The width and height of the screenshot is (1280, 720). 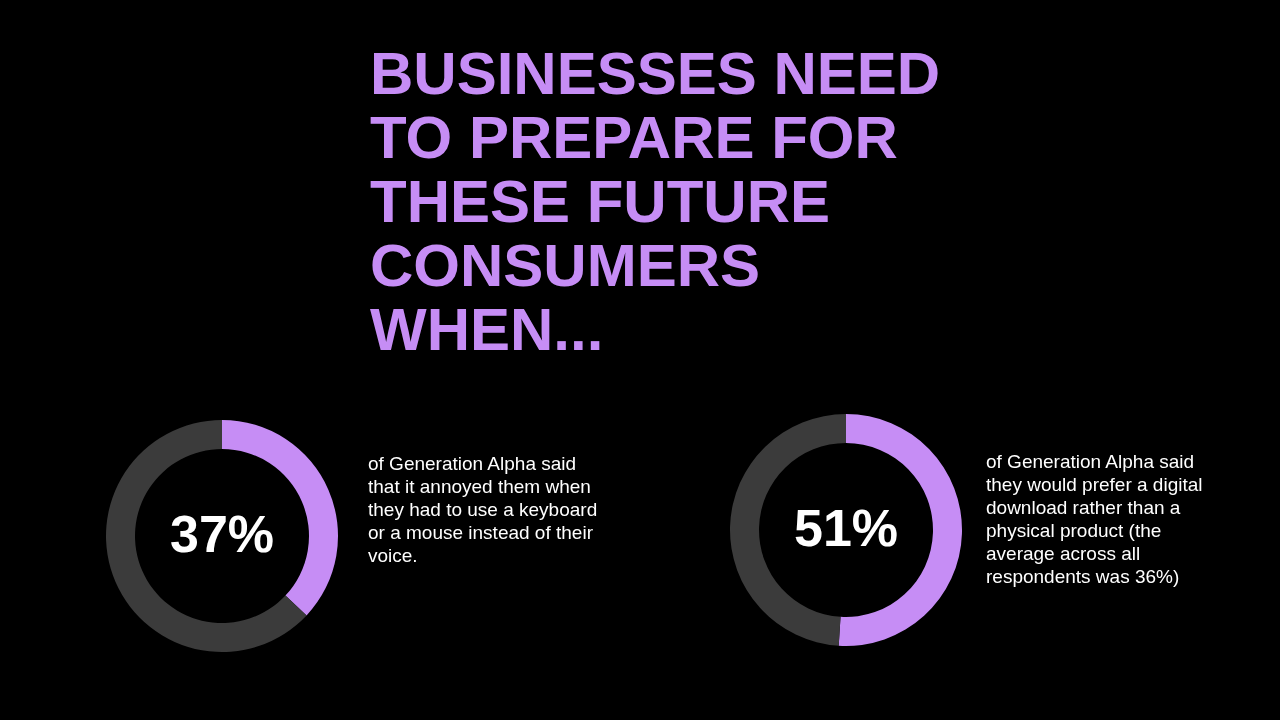 What do you see at coordinates (222, 534) in the screenshot?
I see `text: 37%` at bounding box center [222, 534].